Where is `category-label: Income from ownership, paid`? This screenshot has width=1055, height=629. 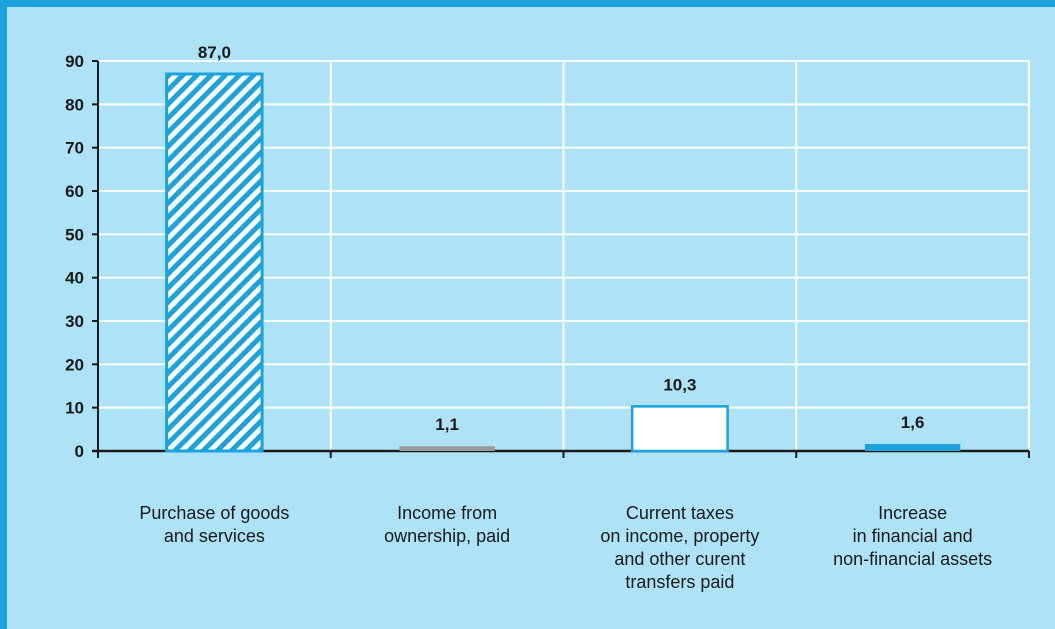
category-label: Income from ownership, paid is located at coordinates (447, 524).